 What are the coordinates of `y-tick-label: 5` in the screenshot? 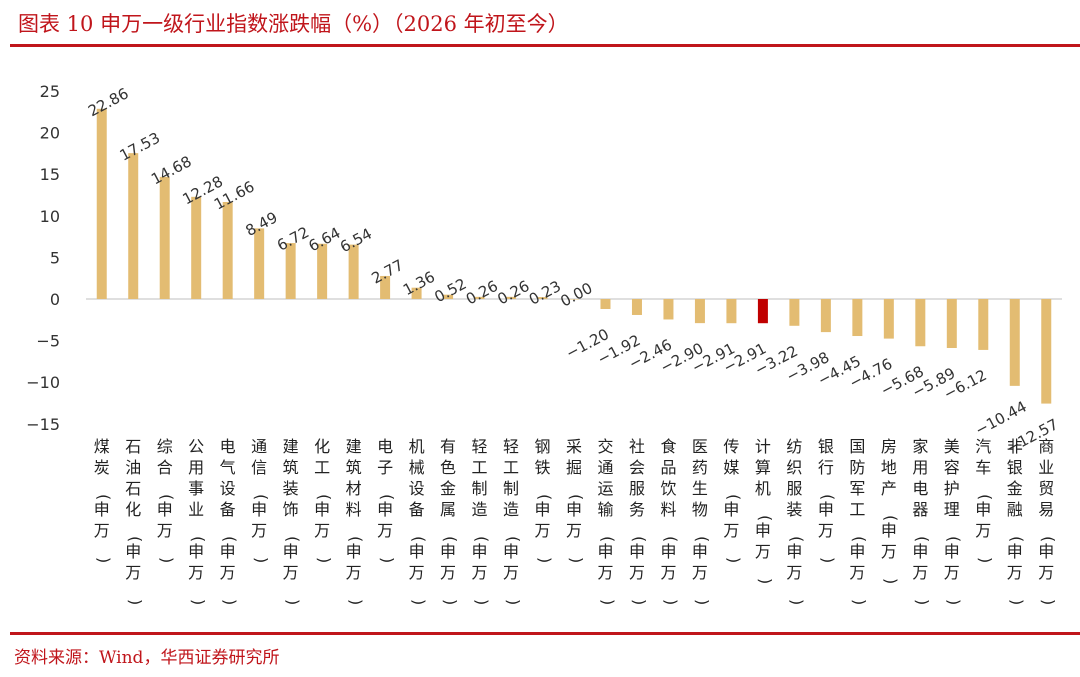 It's located at (55, 257).